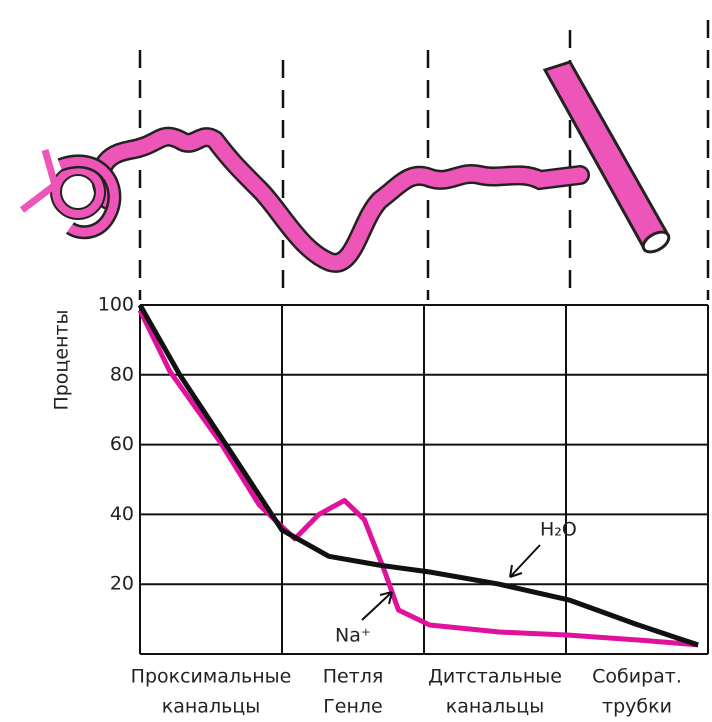 The height and width of the screenshot is (722, 712). What do you see at coordinates (353, 636) in the screenshot?
I see `series-label: Na⁺` at bounding box center [353, 636].